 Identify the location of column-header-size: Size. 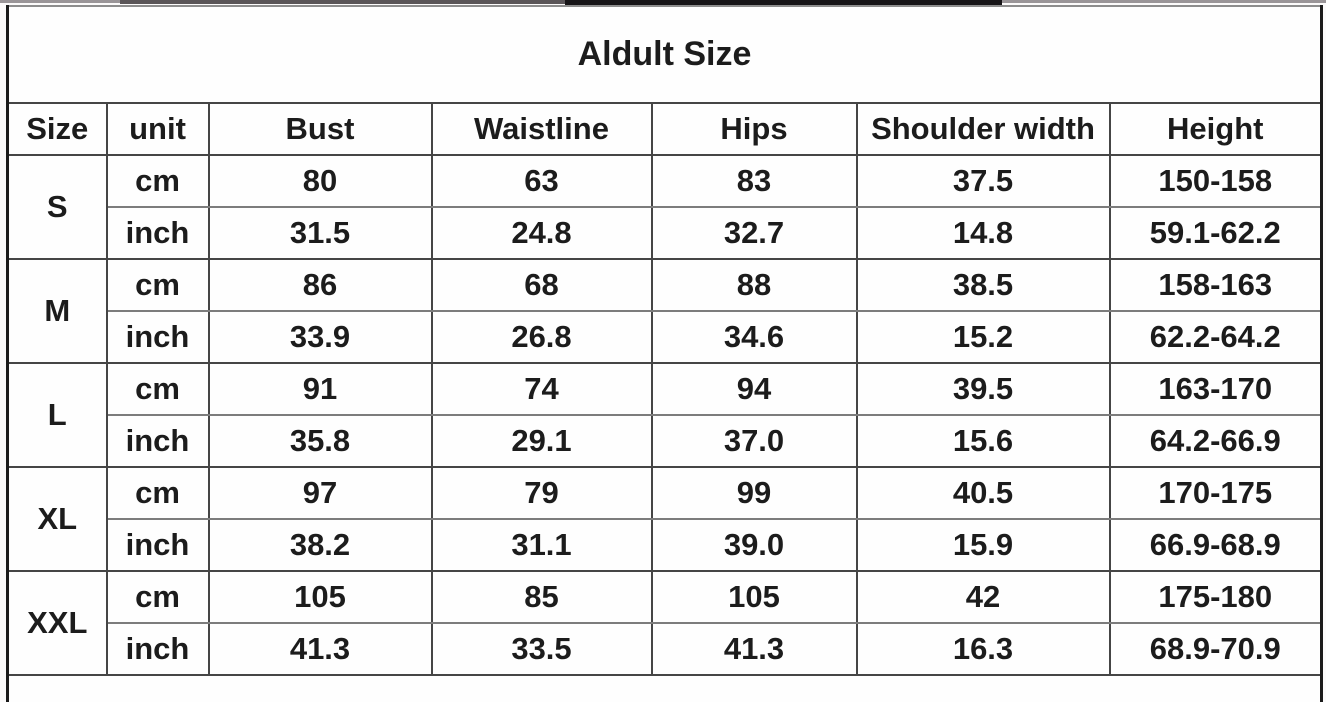
(57, 129).